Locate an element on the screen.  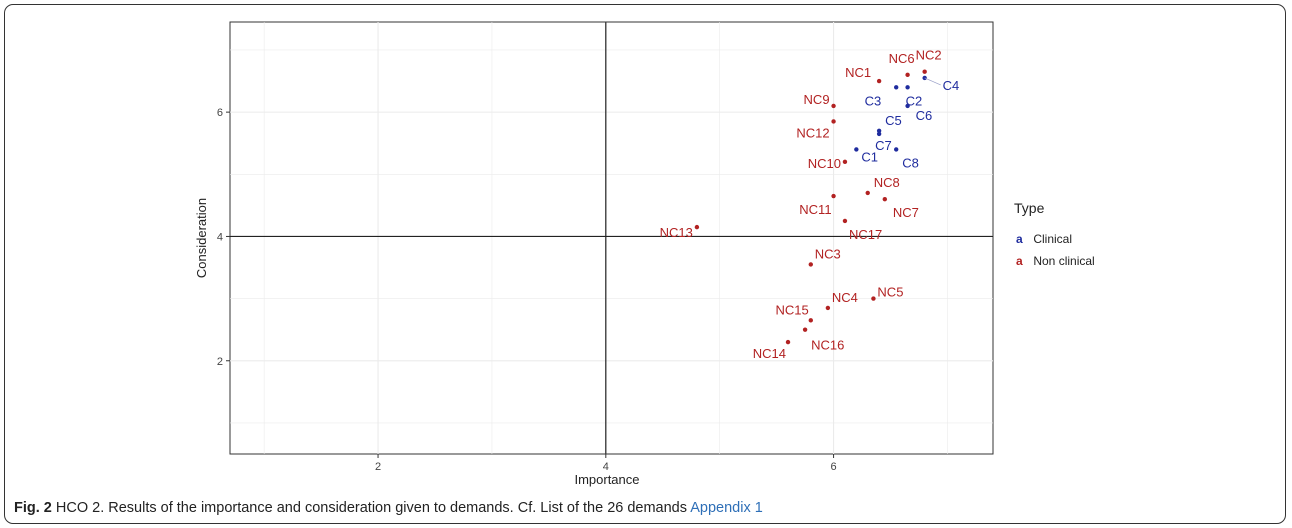
point-label-c1: C1 is located at coordinates (869, 156).